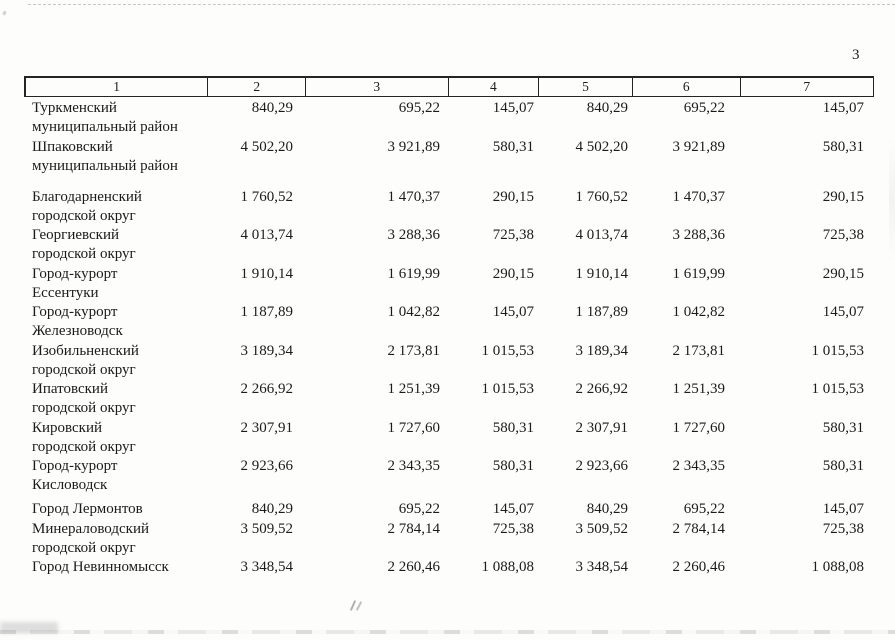  Describe the element at coordinates (414, 567) in the screenshot. I see `value-col-3: 2 260,46` at that location.